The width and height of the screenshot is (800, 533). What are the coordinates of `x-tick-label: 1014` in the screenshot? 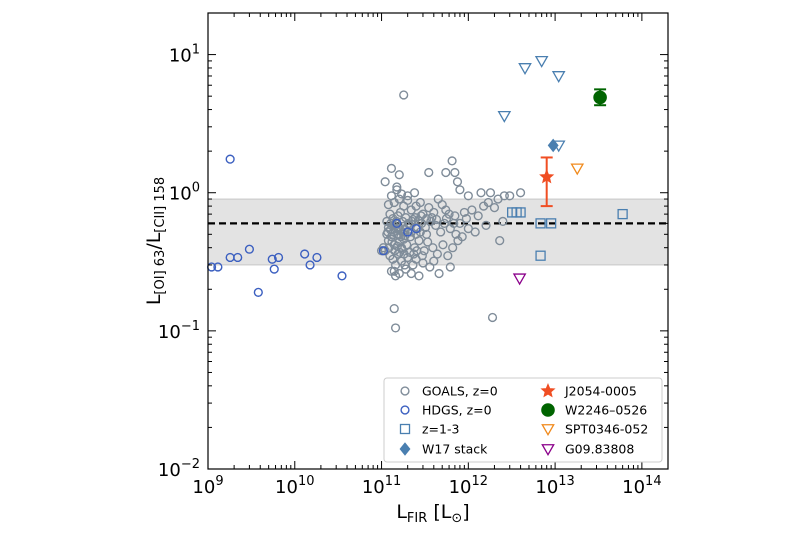 It's located at (641, 486).